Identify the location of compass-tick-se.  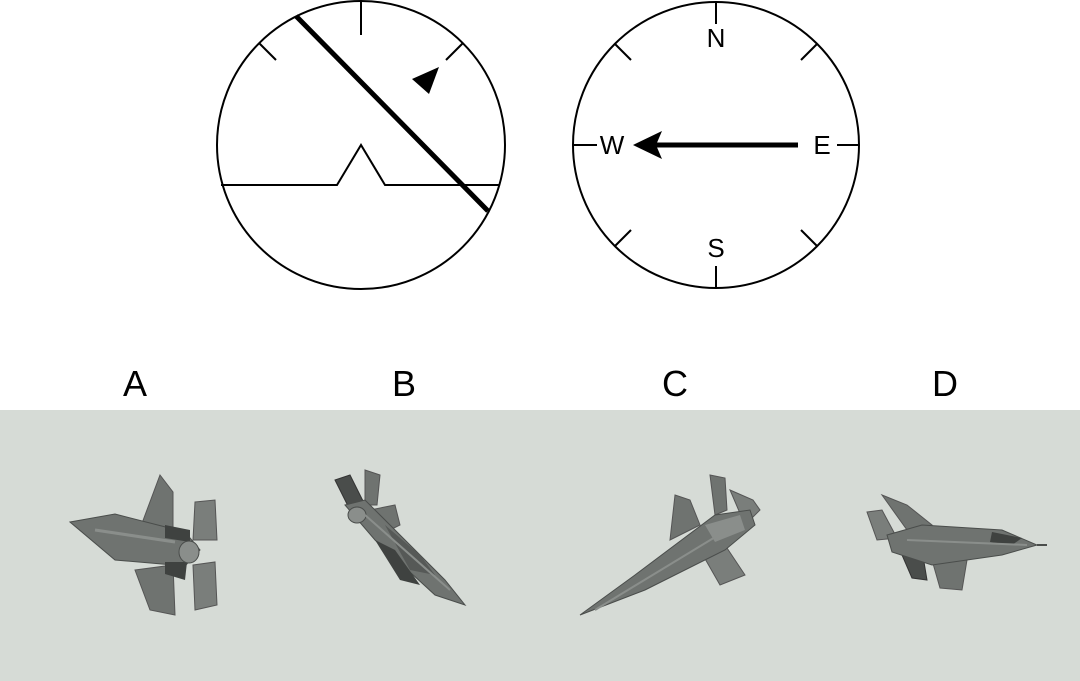
(809, 238).